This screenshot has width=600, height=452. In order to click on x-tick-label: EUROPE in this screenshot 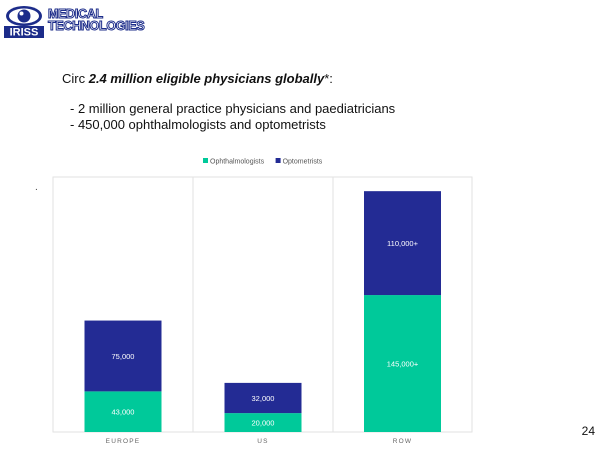, I will do `click(123, 441)`.